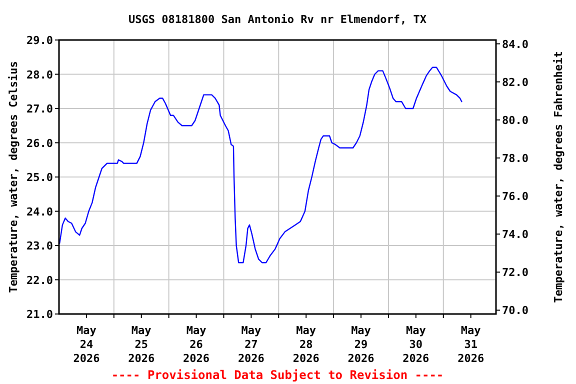 This screenshot has width=576, height=384. I want to click on x-tick-label: May 29 2026, so click(361, 344).